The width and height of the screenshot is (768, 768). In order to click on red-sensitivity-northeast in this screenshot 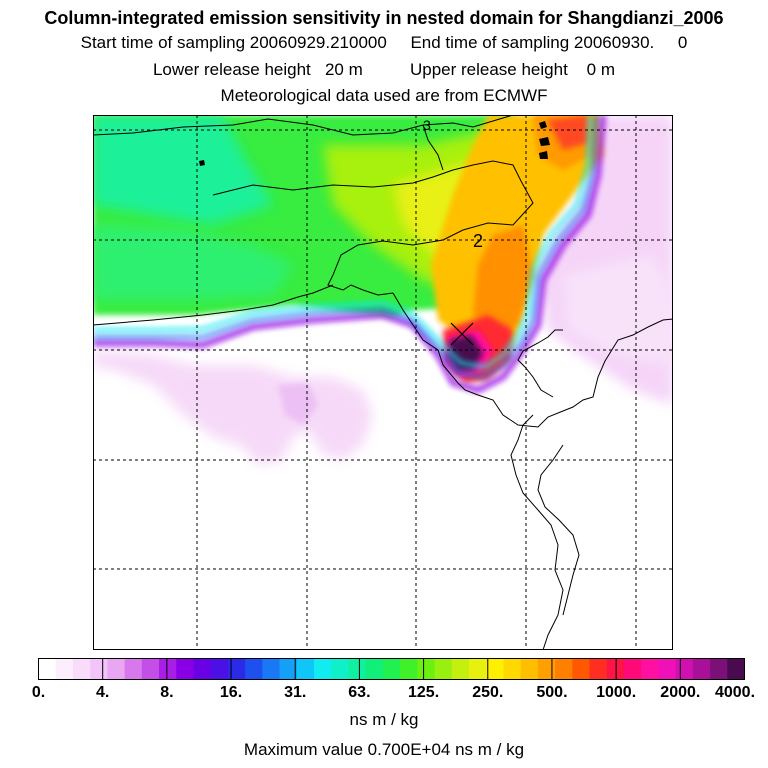, I will do `click(568, 132)`.